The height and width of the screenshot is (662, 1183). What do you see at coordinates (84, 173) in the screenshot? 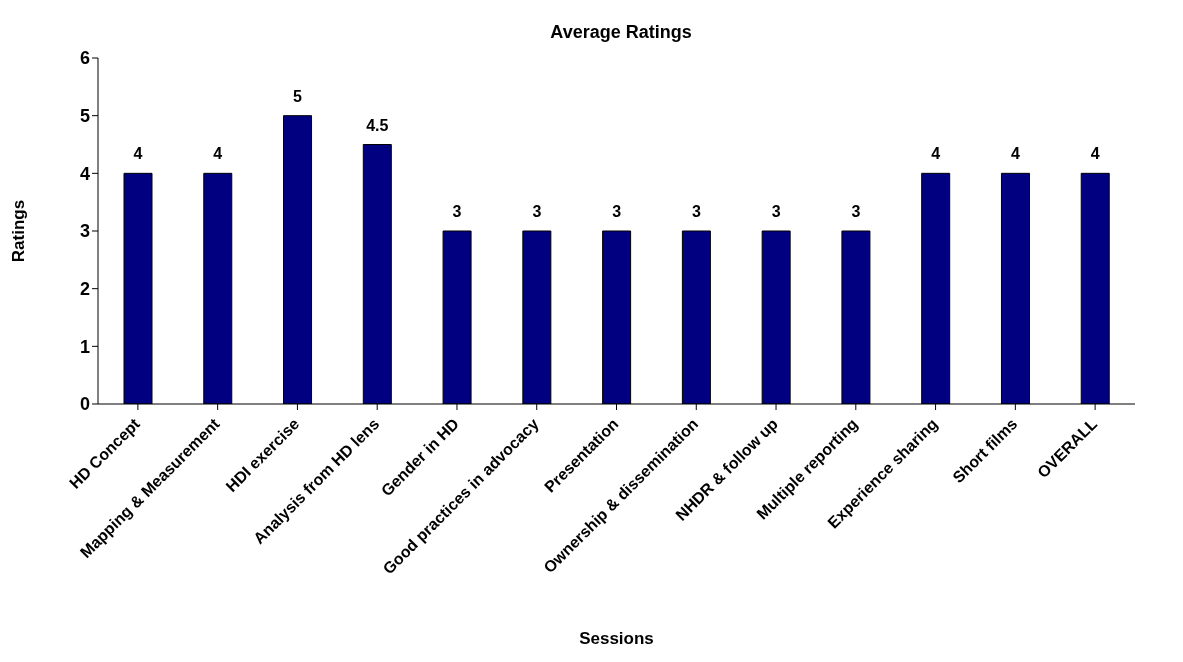
I see `y-tick-label: 4` at bounding box center [84, 173].